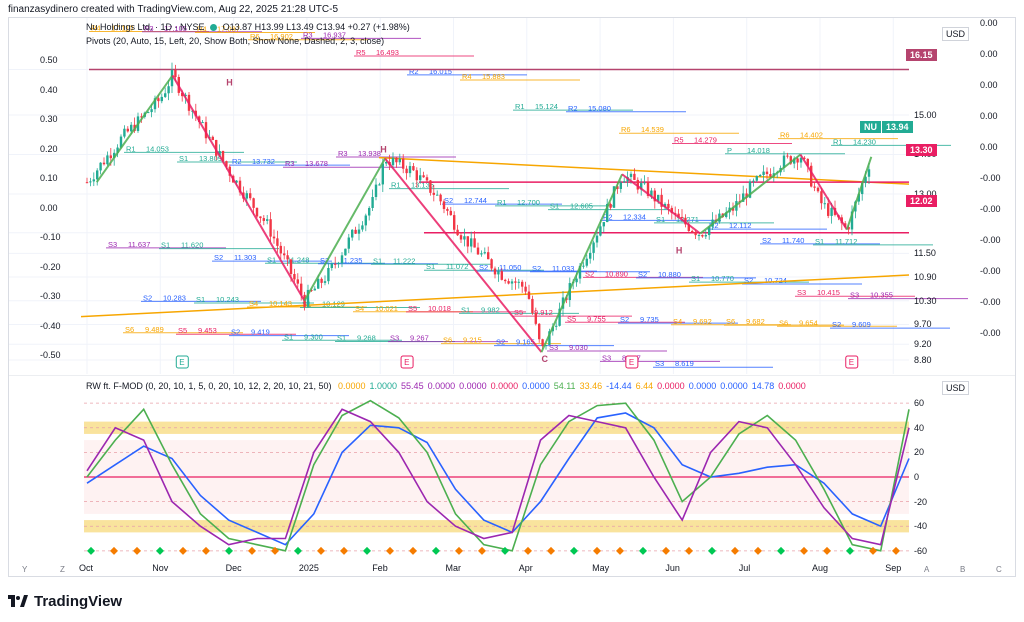 The image size is (1024, 622). I want to click on pivot-value: 10.143, so click(280, 303).